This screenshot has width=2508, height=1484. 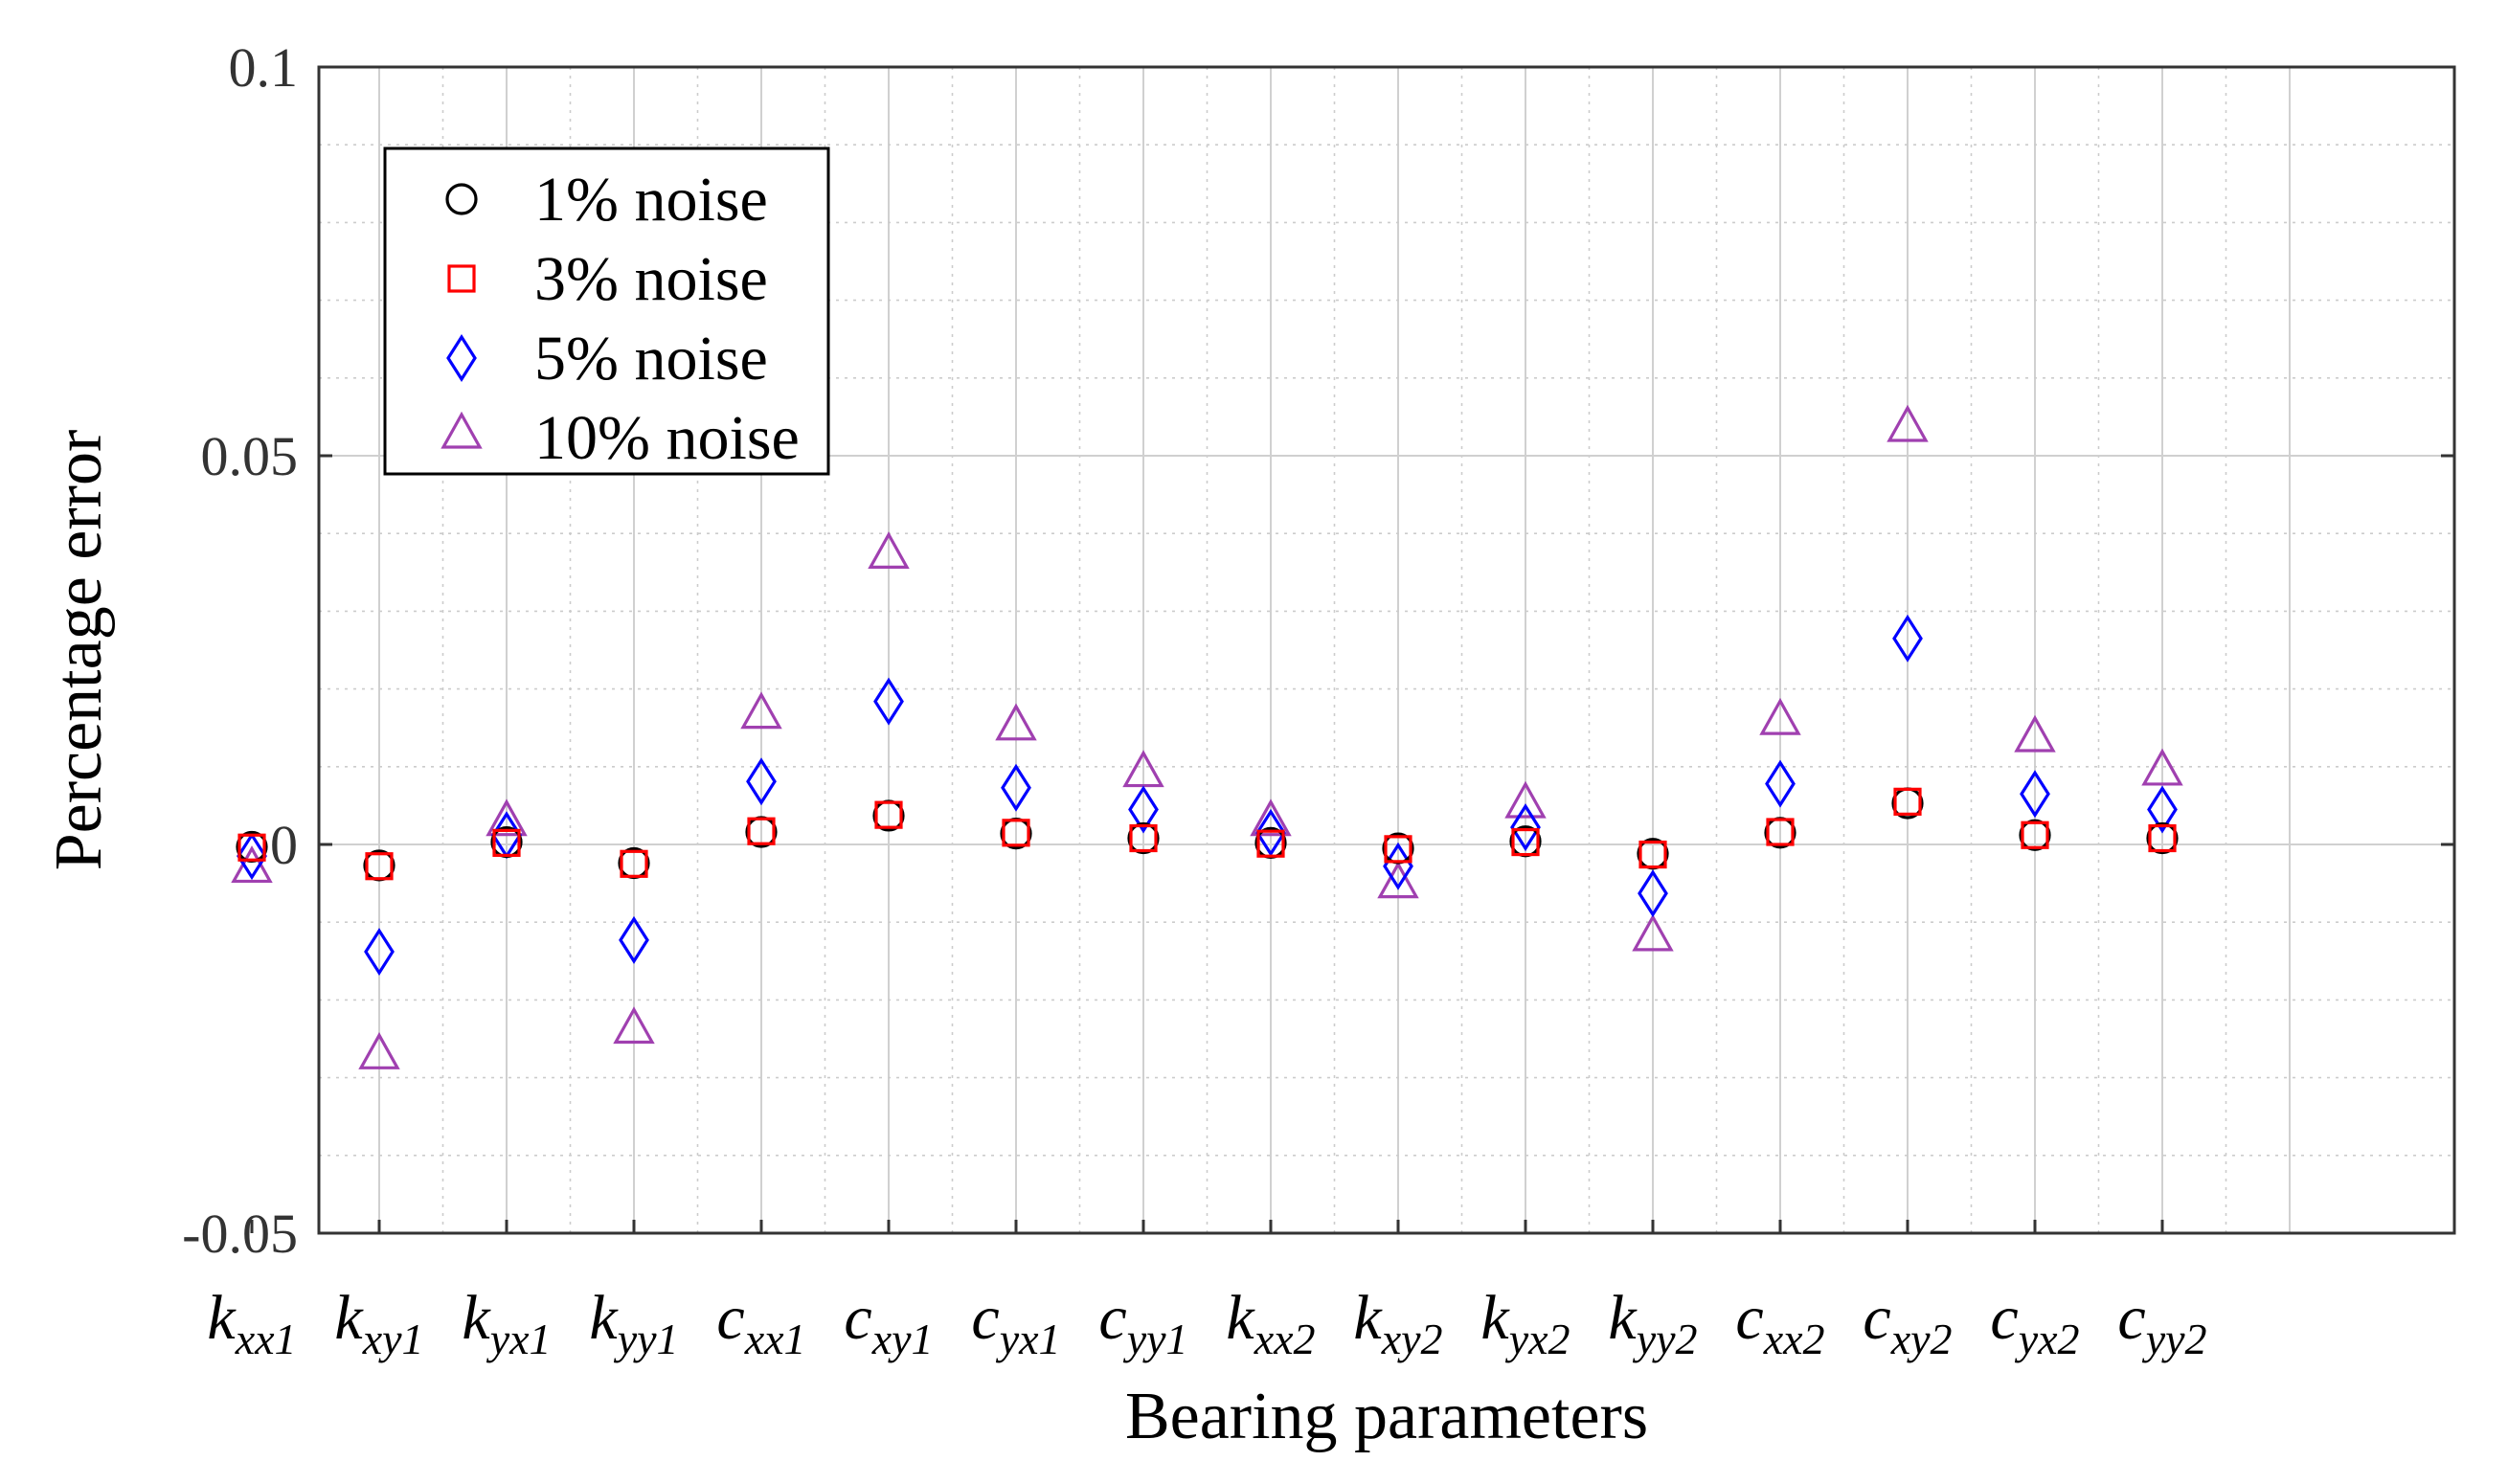 What do you see at coordinates (1525, 1323) in the screenshot?
I see `x-tick-label: kyx2` at bounding box center [1525, 1323].